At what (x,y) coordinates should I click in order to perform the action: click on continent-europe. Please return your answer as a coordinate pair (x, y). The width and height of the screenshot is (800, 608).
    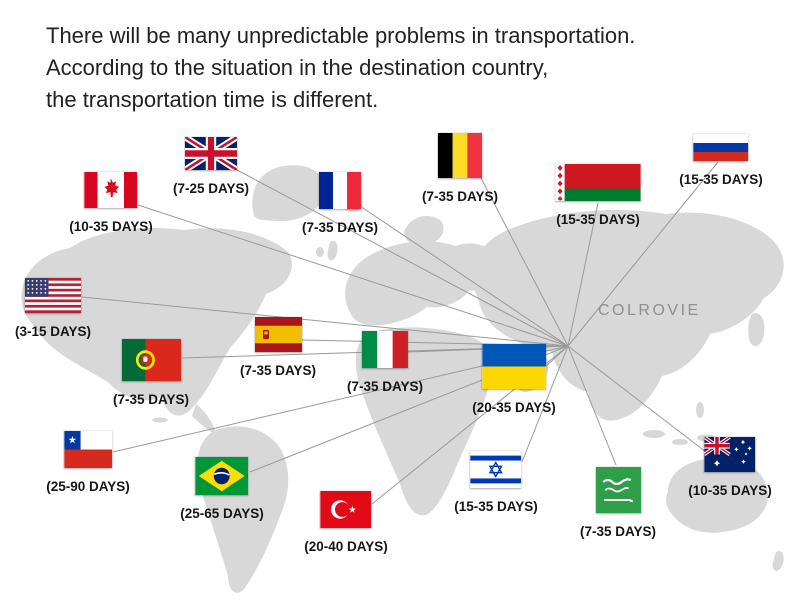
    Looking at the image, I should click on (422, 283).